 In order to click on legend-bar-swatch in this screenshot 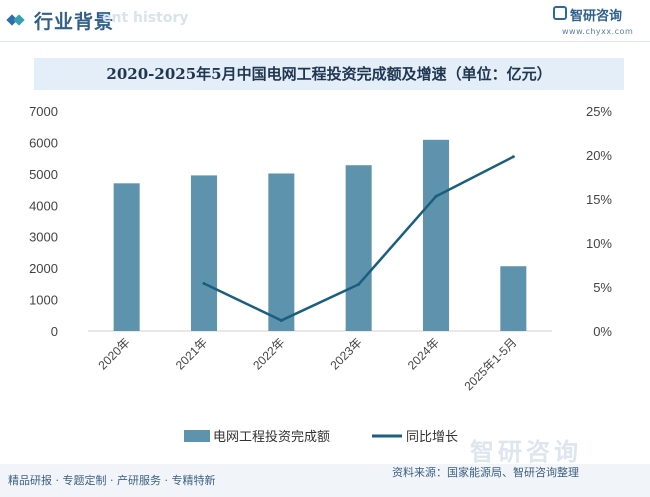, I will do `click(197, 436)`.